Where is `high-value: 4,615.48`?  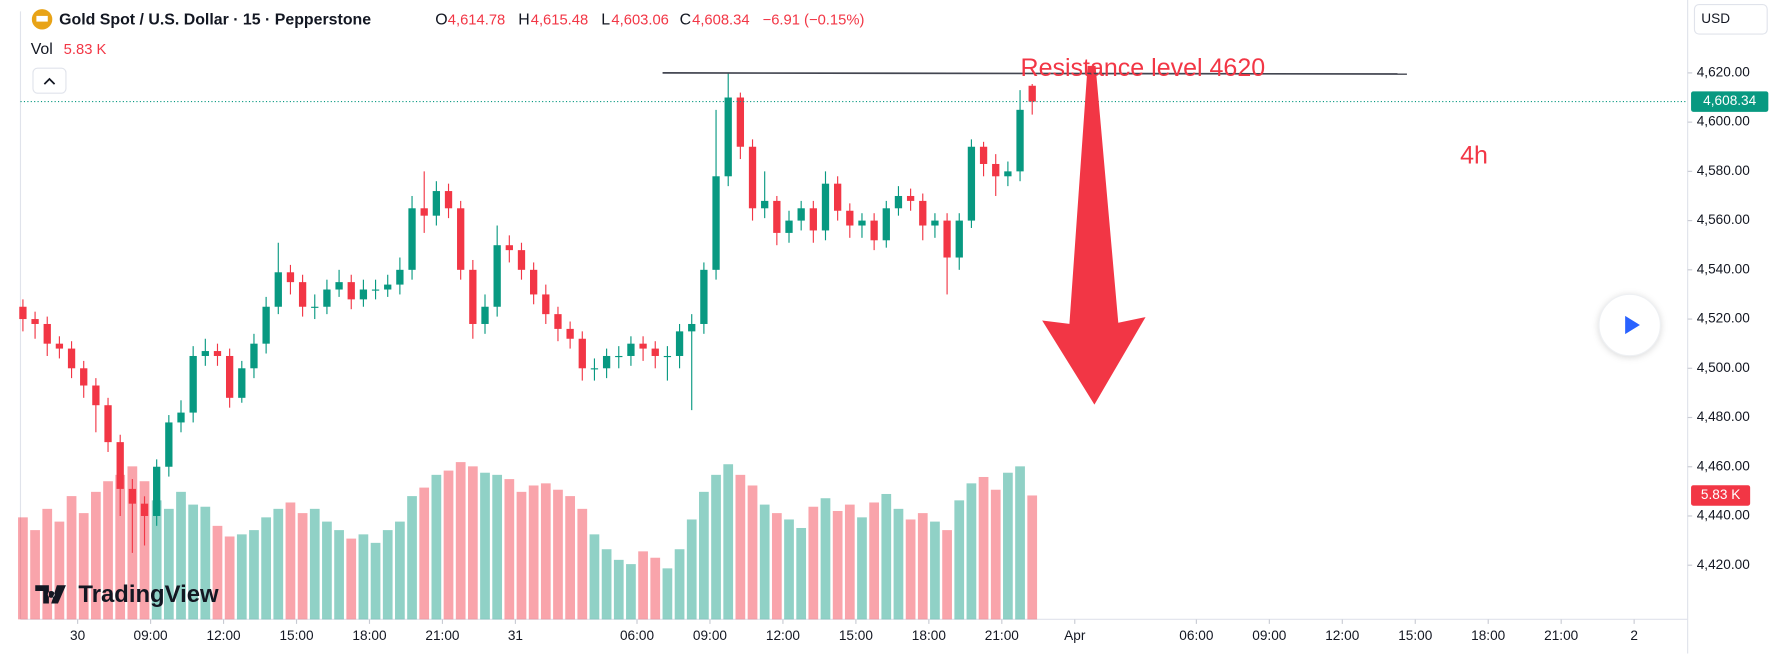 high-value: 4,615.48 is located at coordinates (559, 20).